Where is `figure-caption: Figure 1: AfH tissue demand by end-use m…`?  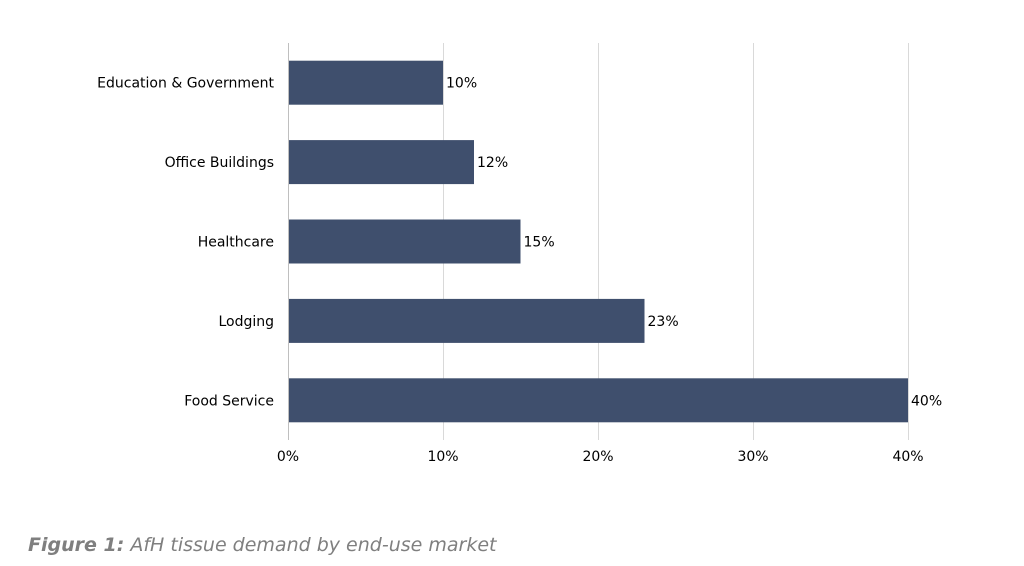 figure-caption: Figure 1: AfH tissue demand by end-use m… is located at coordinates (262, 545).